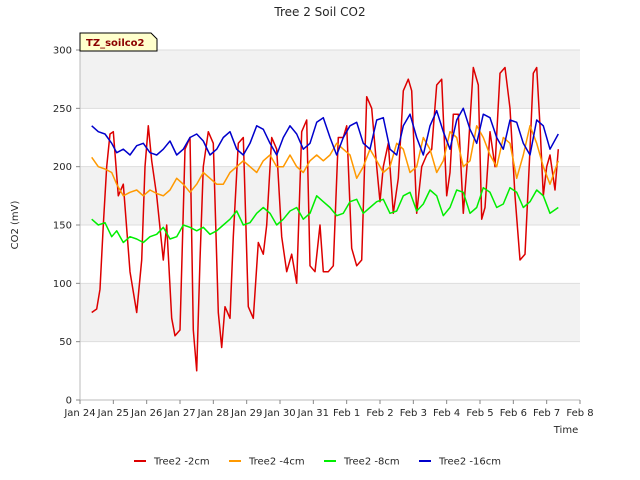 The image size is (640, 480). What do you see at coordinates (546, 413) in the screenshot?
I see `x-tick-label: Feb 7` at bounding box center [546, 413].